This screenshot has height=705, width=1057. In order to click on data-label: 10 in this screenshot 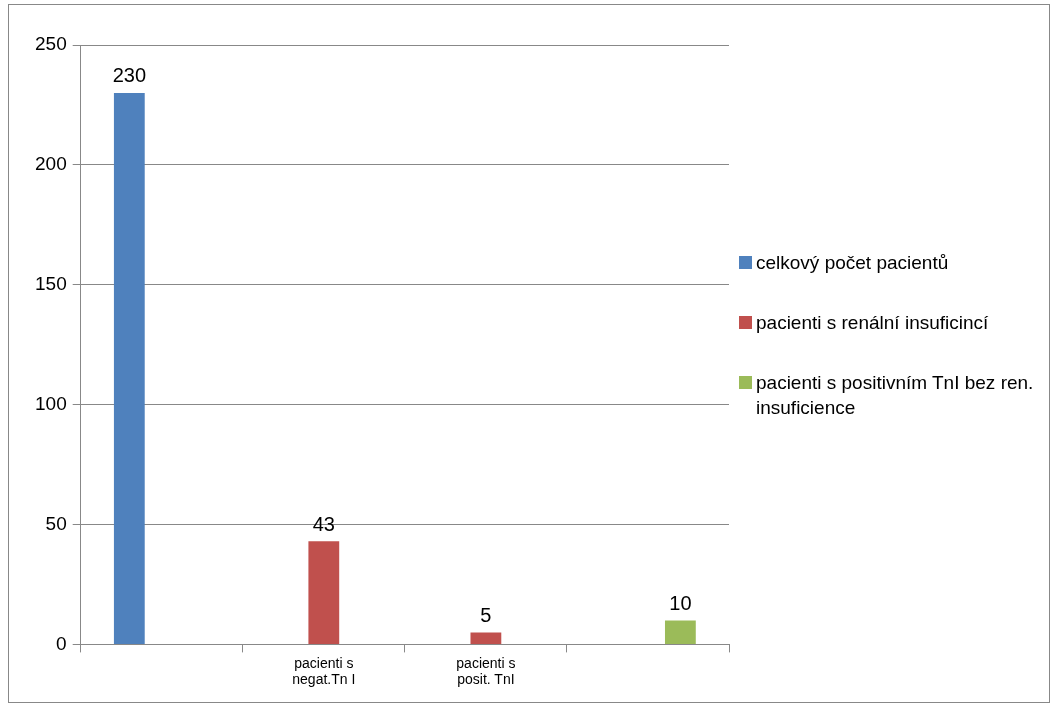, I will do `click(680, 602)`.